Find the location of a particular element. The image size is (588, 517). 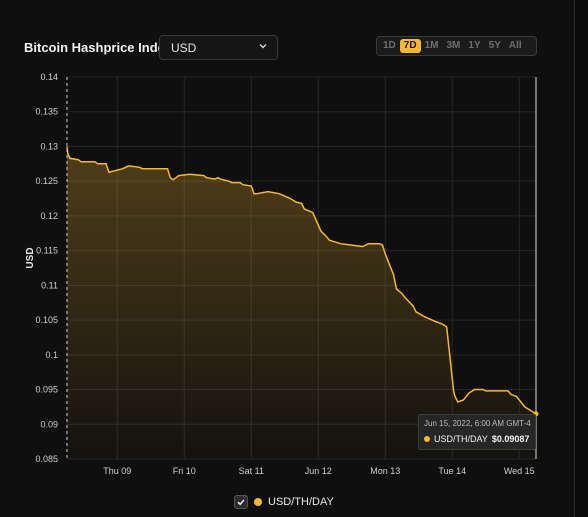

y-tick-label: 0.085 is located at coordinates (46, 459).